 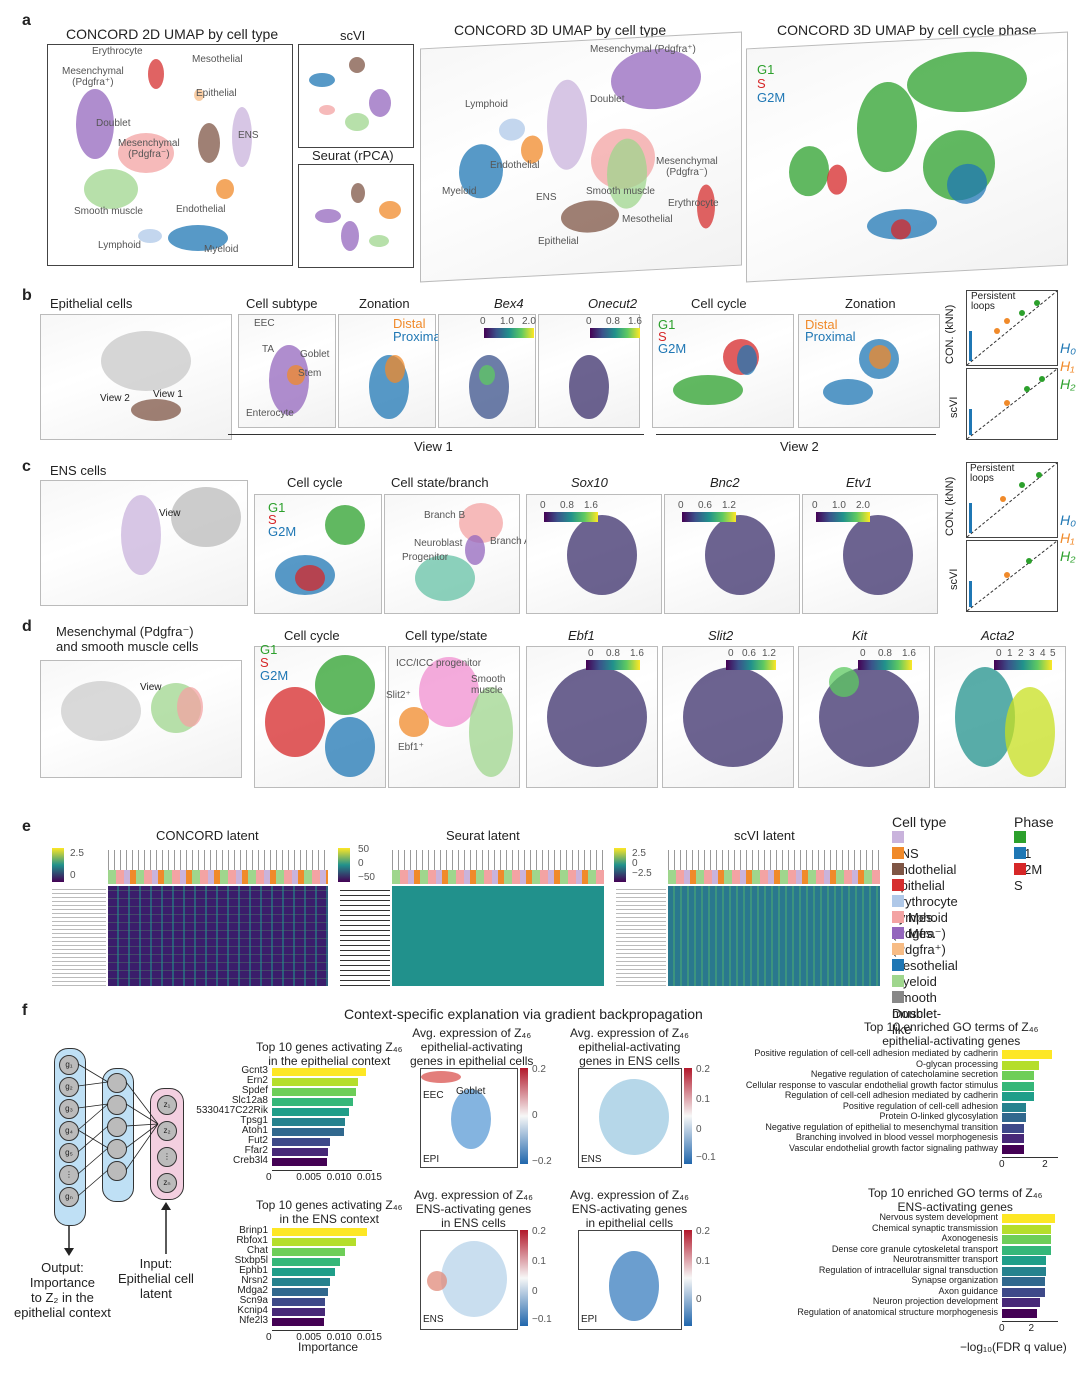 I want to click on e-title-concord: CONCORD latent, so click(x=207, y=835).